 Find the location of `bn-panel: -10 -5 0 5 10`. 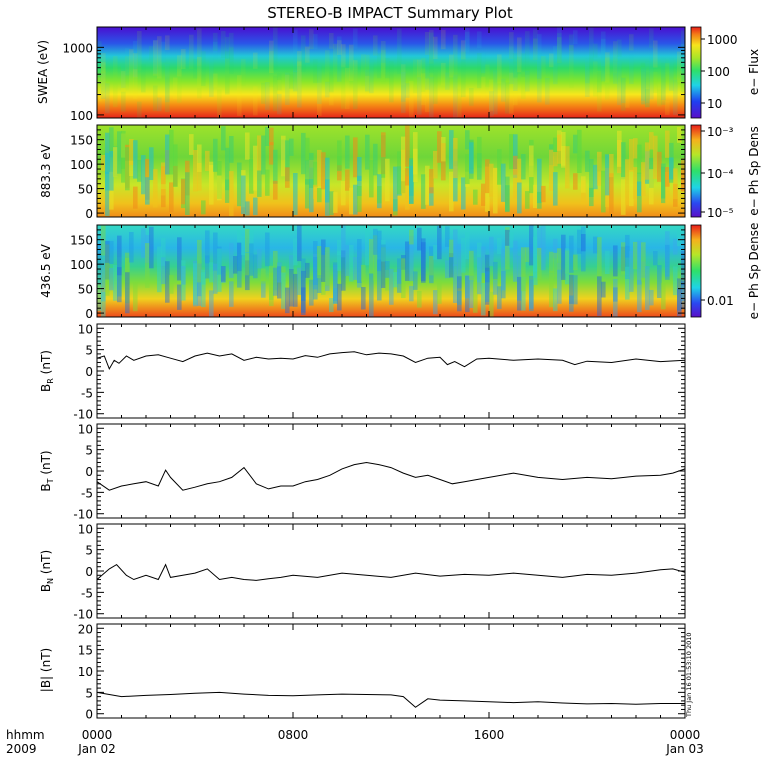

bn-panel: -10 -5 0 5 10 is located at coordinates (379, 572).